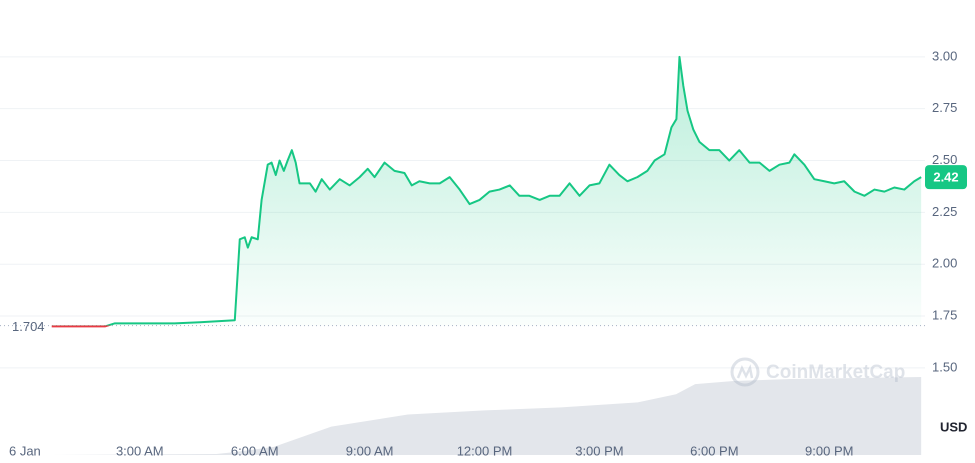 The image size is (975, 463). What do you see at coordinates (944, 366) in the screenshot?
I see `y-tick-label: 1.50` at bounding box center [944, 366].